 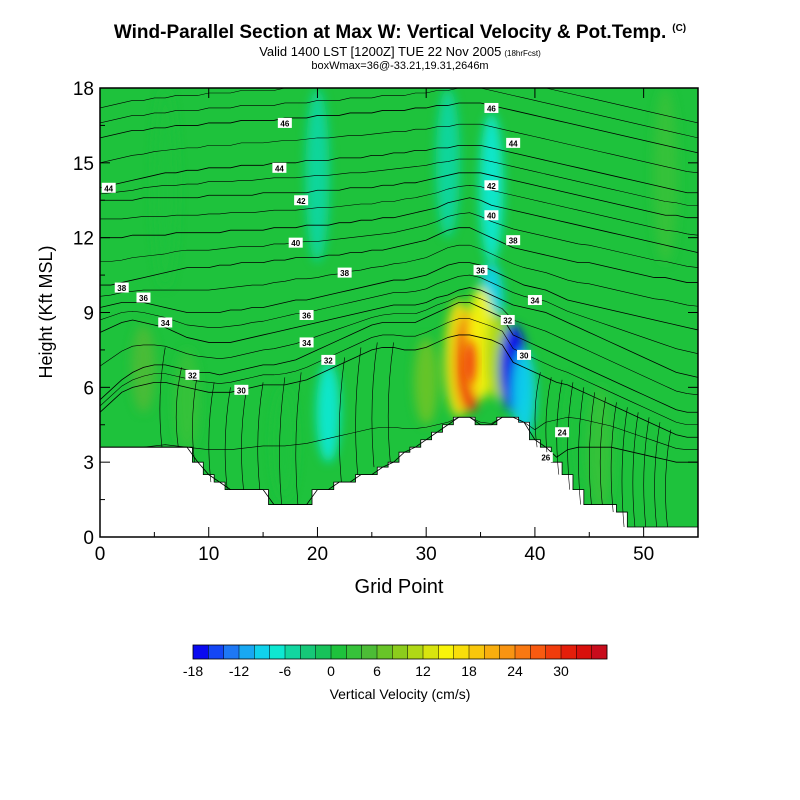 I want to click on x-tick-label: 40, so click(x=534, y=554).